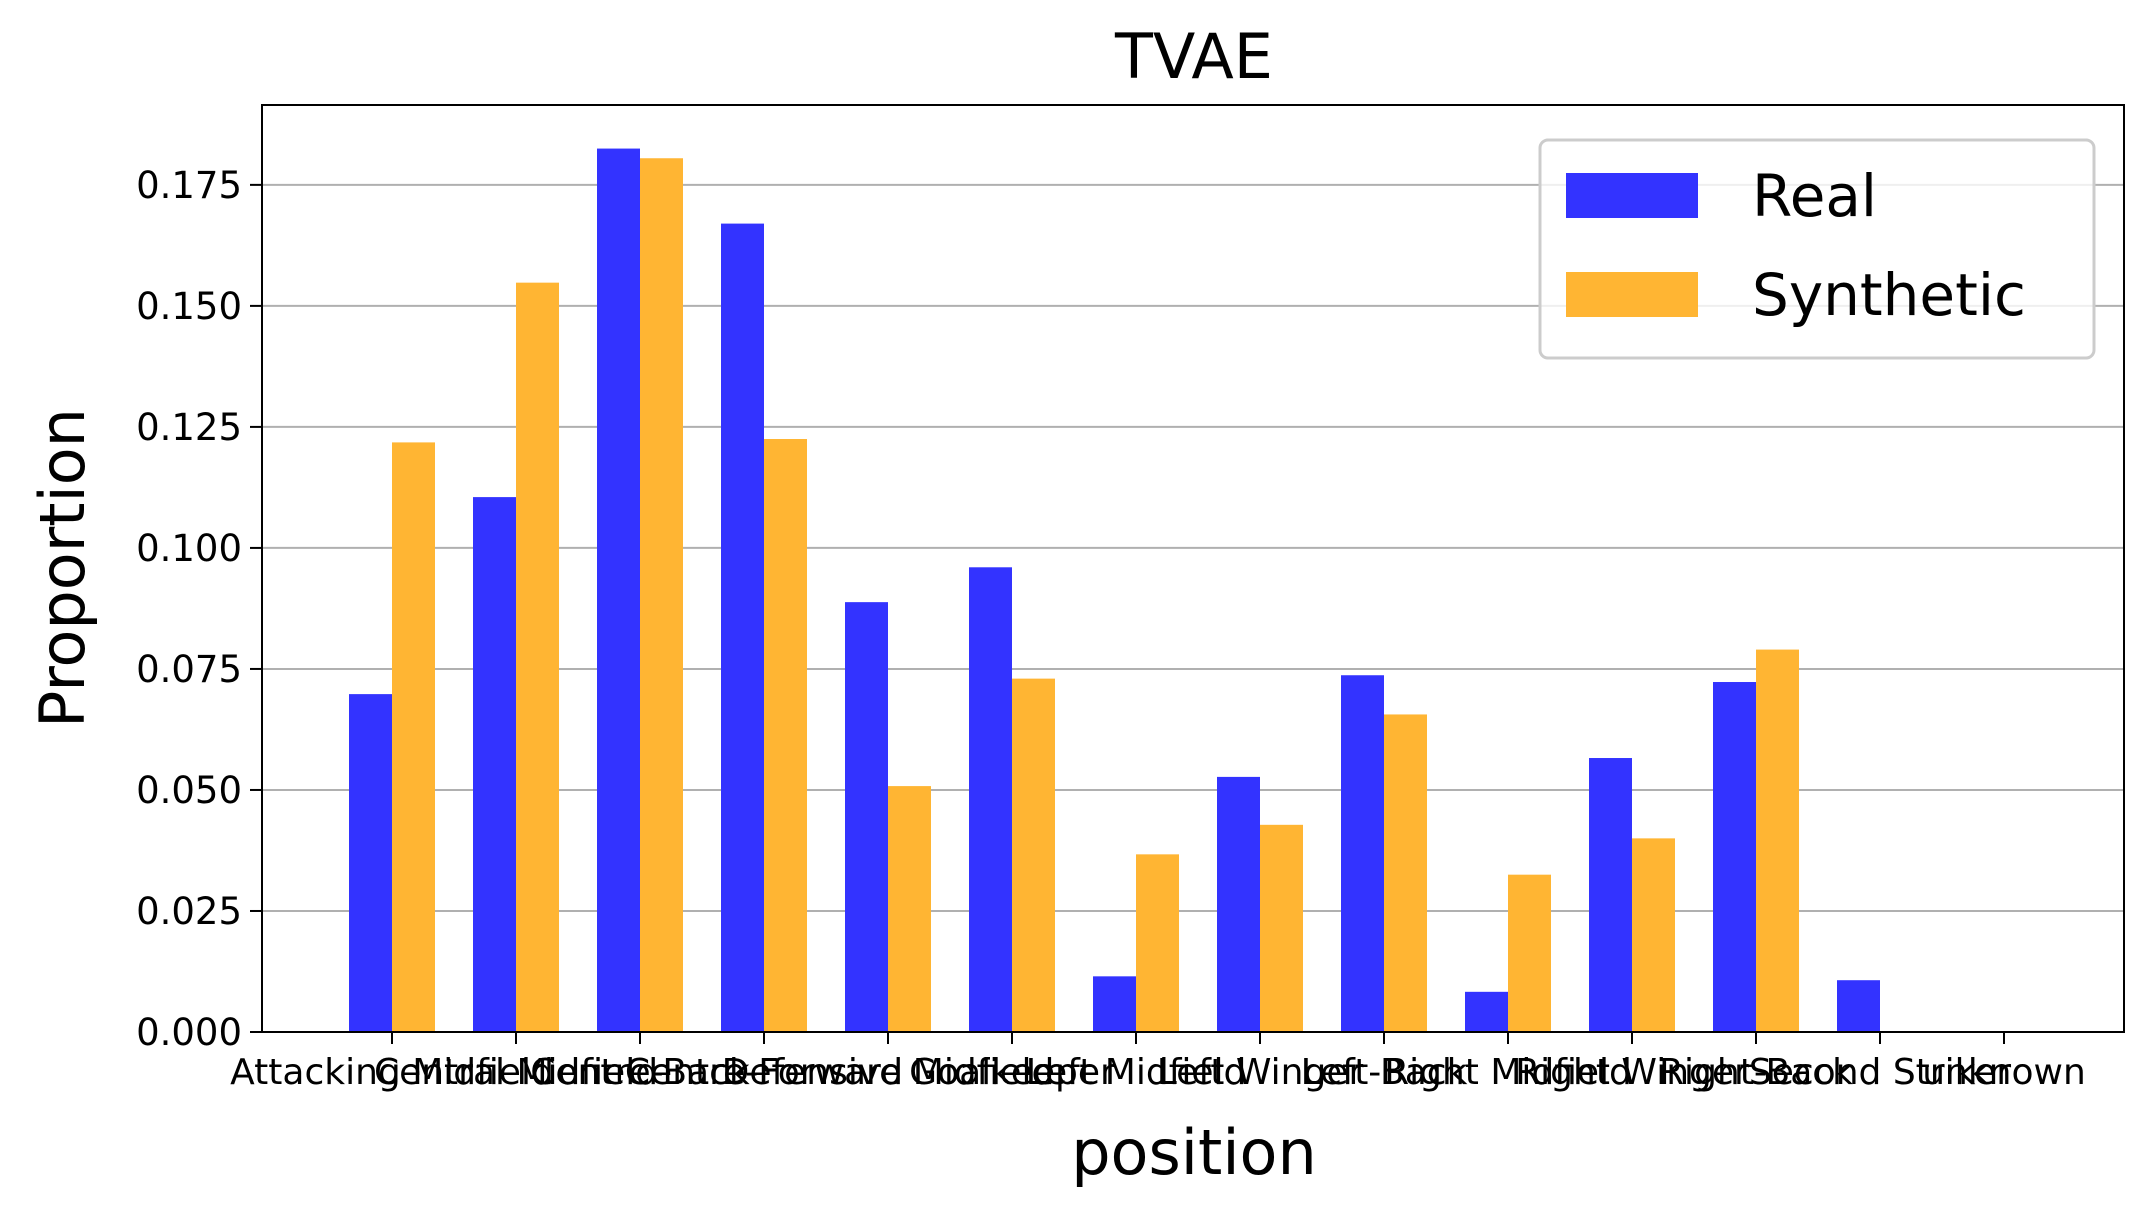  Describe the element at coordinates (516, 1072) in the screenshot. I see `x-tick-label: Central Midfield` at that location.